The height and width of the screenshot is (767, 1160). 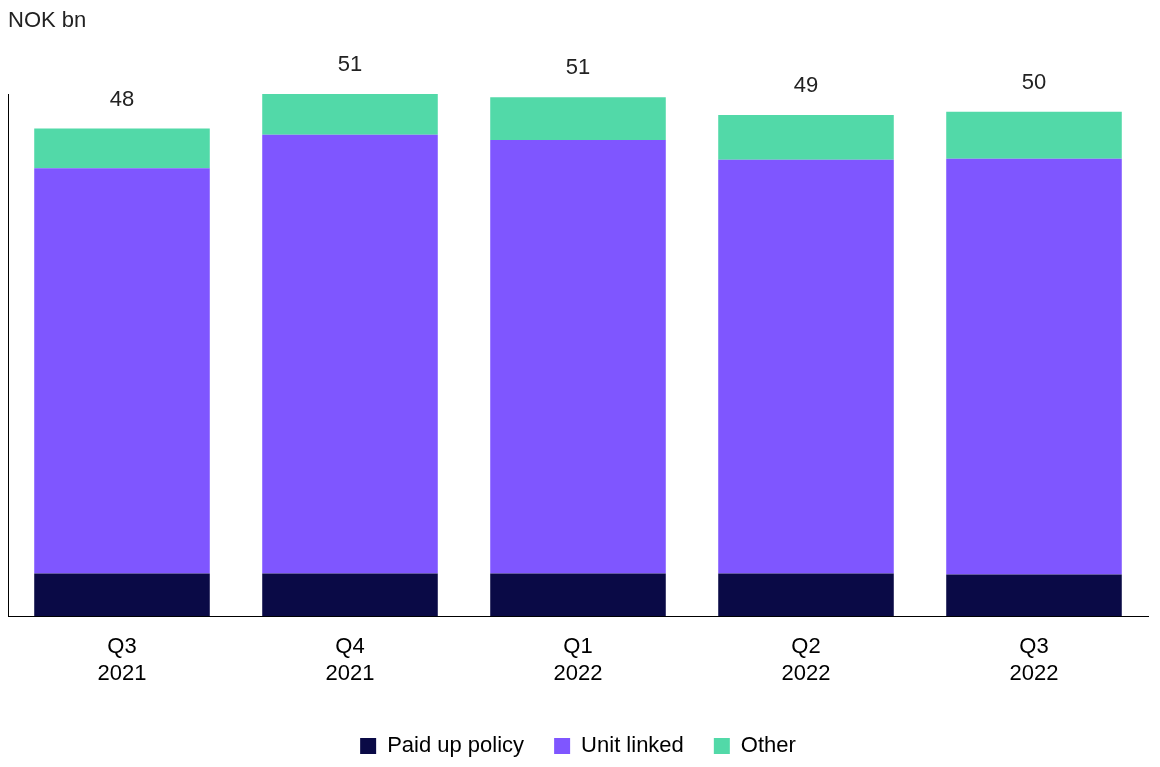 What do you see at coordinates (350, 659) in the screenshot?
I see `x-tick-label: Q4 2021` at bounding box center [350, 659].